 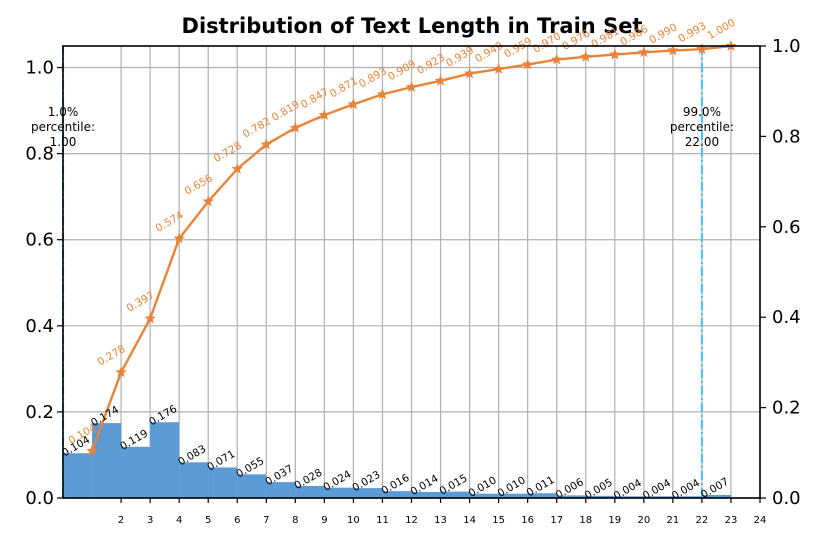 What do you see at coordinates (431, 63) in the screenshot?
I see `cumulative-value-label: 0.923` at bounding box center [431, 63].